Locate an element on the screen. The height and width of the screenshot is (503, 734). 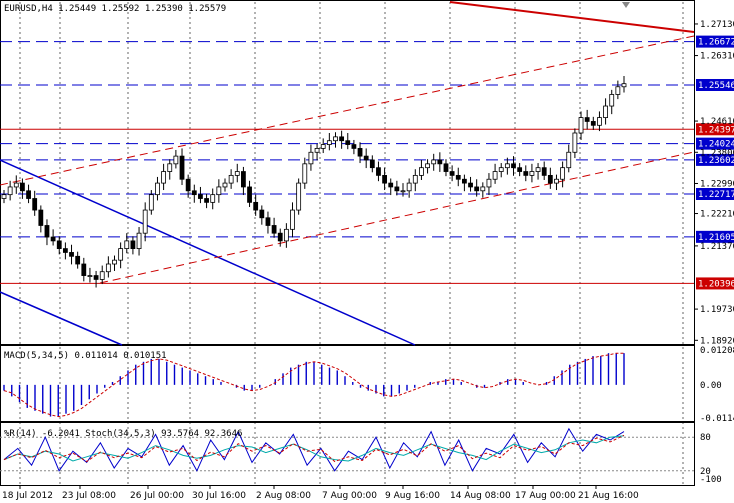
y-tick-label: 1.18920 is located at coordinates (717, 341).